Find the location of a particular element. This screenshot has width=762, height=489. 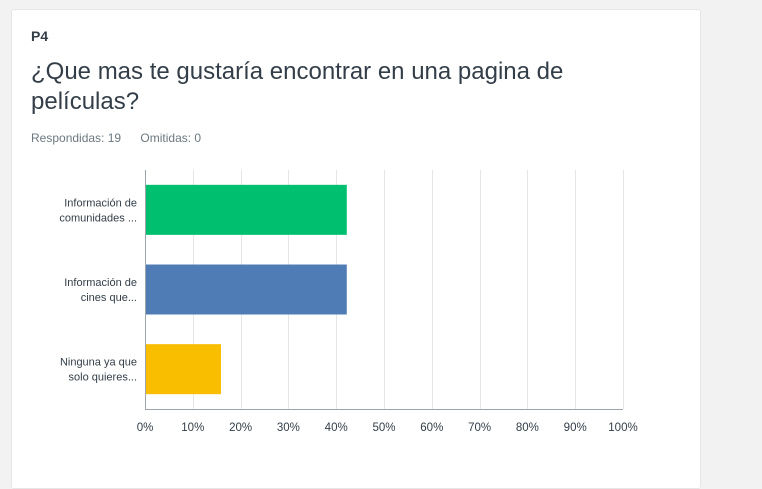

x-tick-label-0: 0% is located at coordinates (145, 428).